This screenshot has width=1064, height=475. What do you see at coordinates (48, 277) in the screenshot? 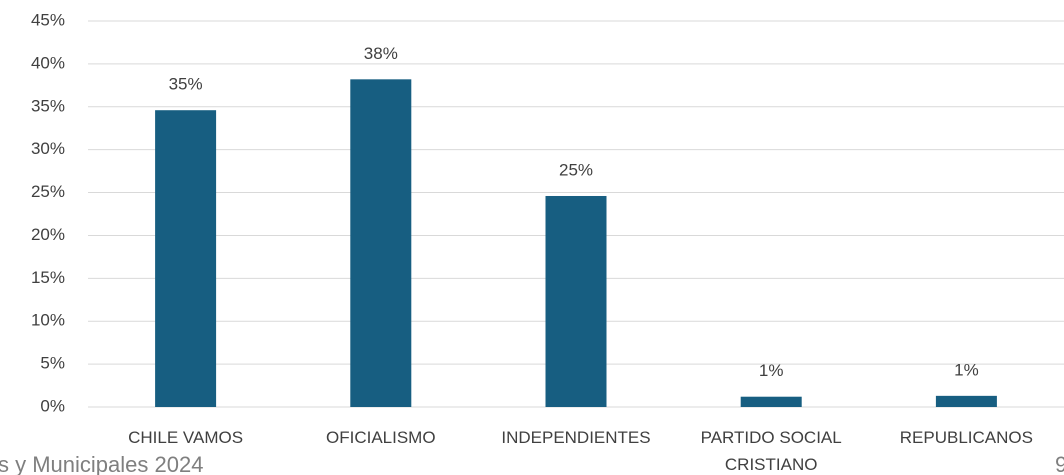
I see `y-tick-label: 15%` at bounding box center [48, 277].